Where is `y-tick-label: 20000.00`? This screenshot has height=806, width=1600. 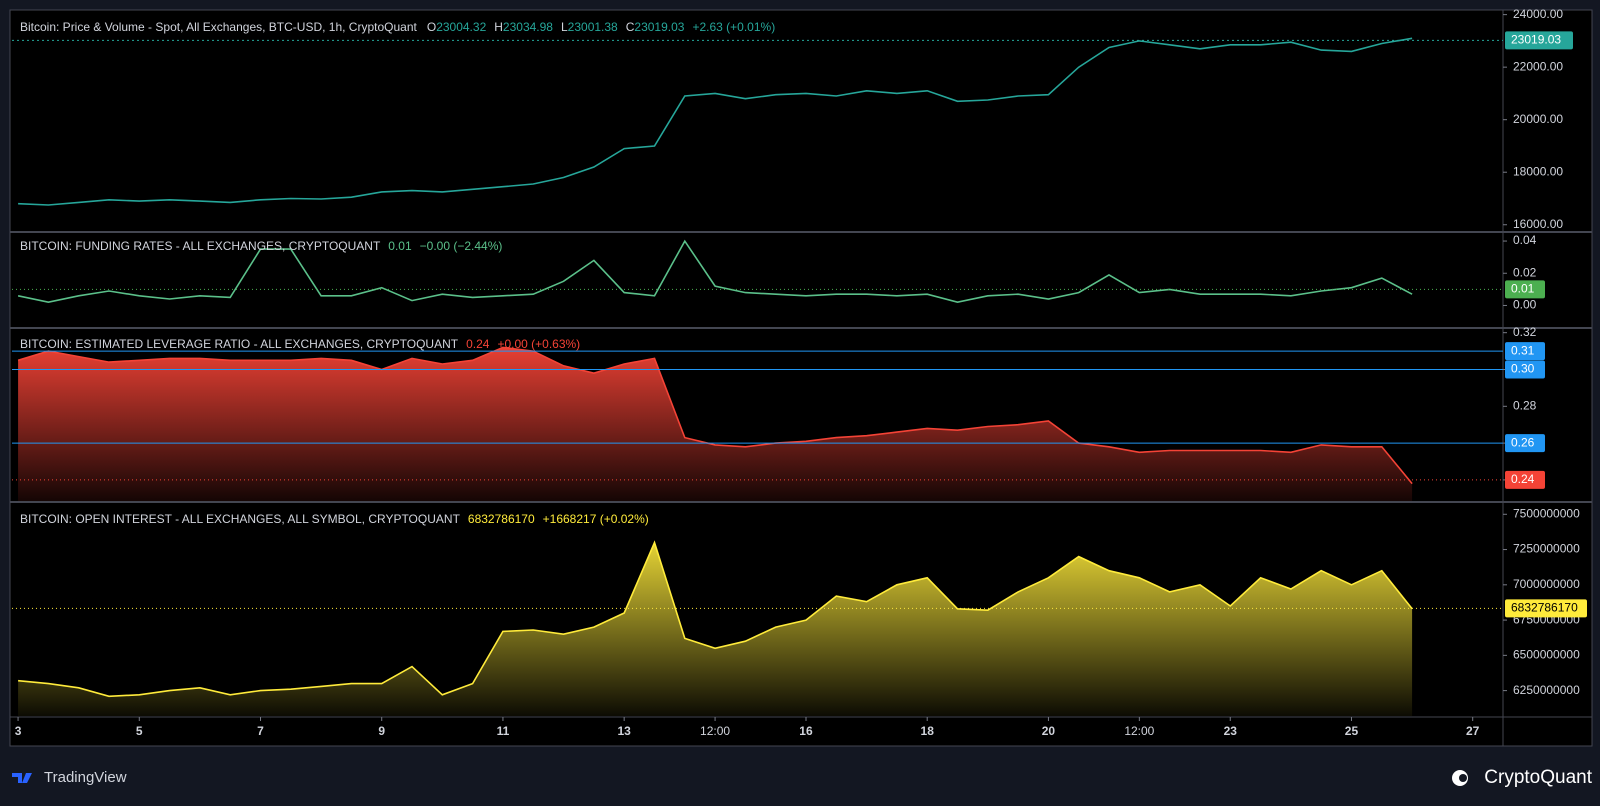 y-tick-label: 20000.00 is located at coordinates (1538, 119).